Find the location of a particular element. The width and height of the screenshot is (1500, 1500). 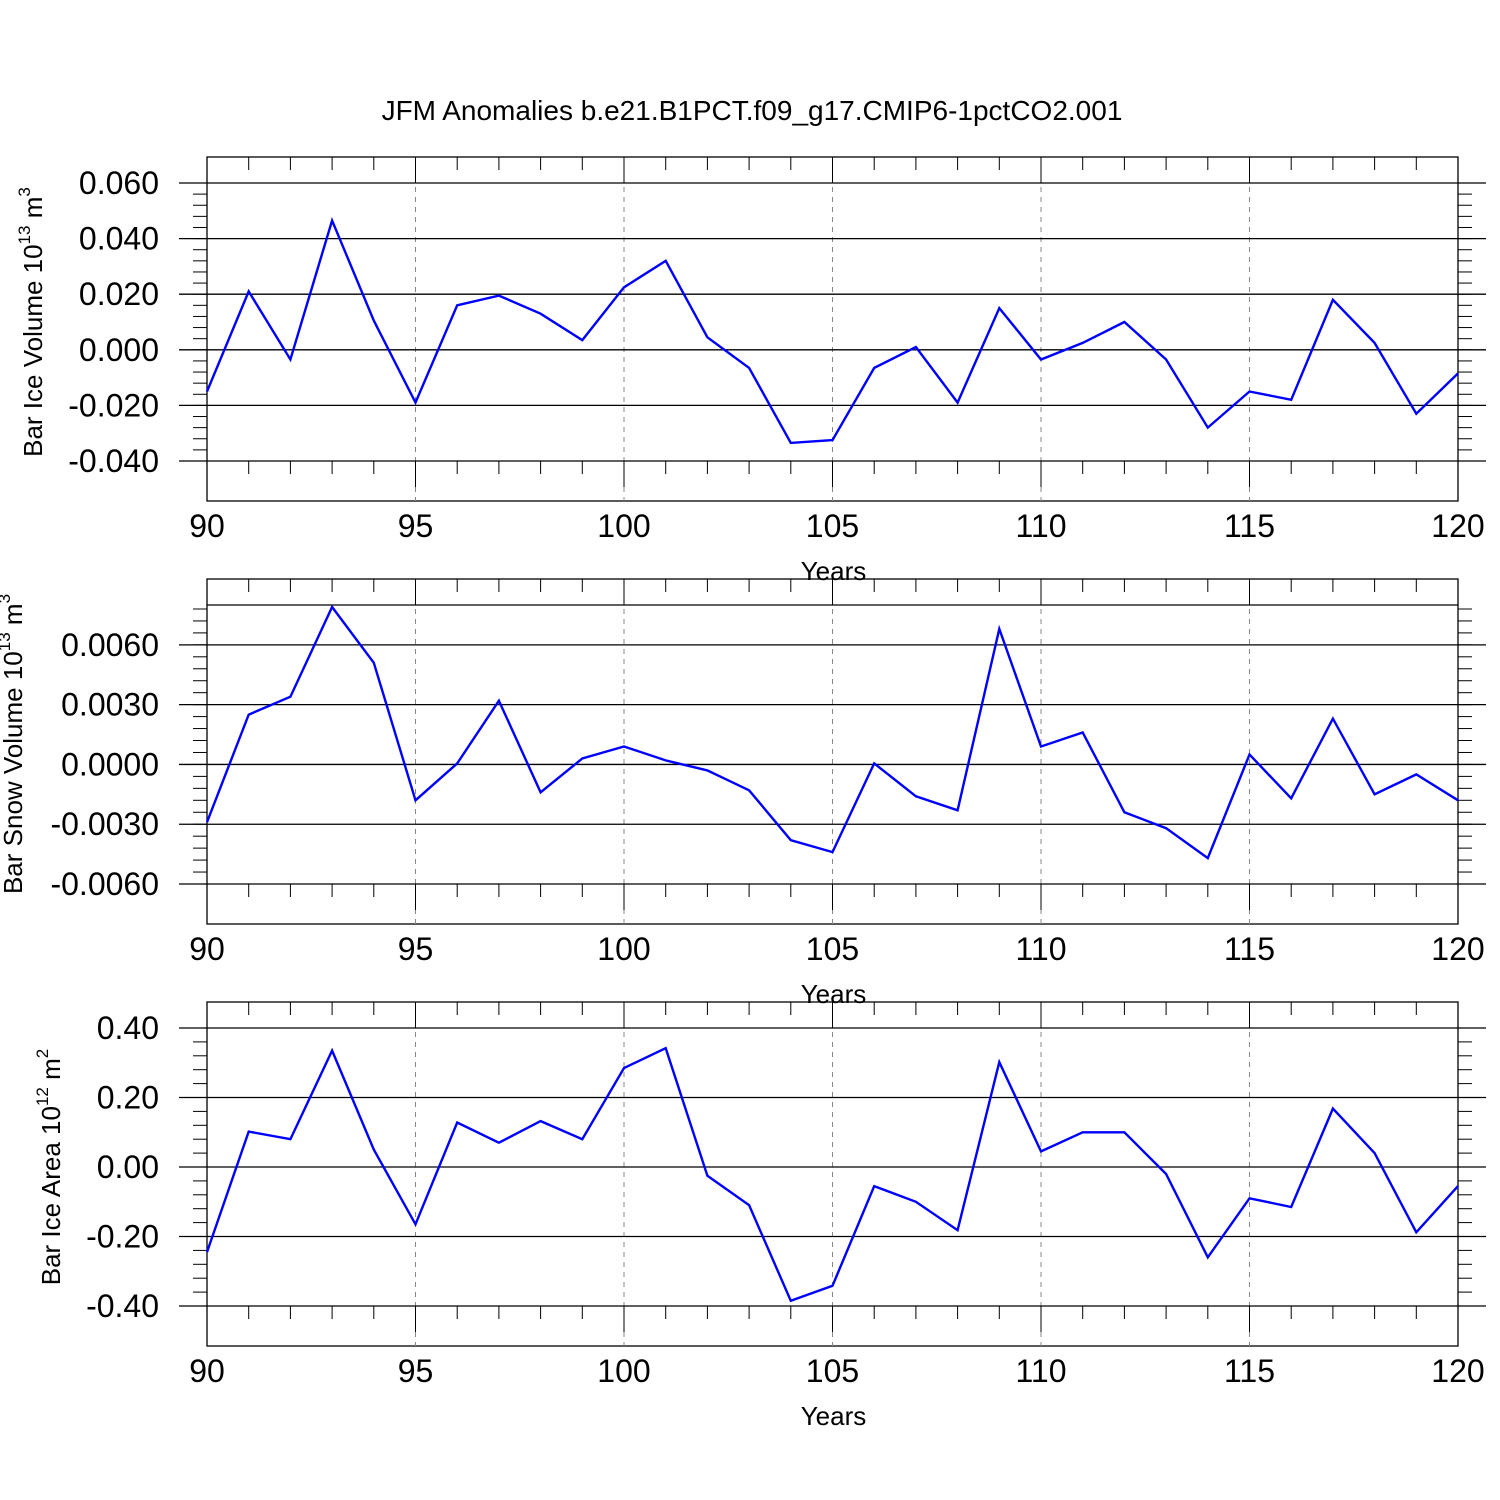

y-tick-label: -0.0030 is located at coordinates (104, 824).